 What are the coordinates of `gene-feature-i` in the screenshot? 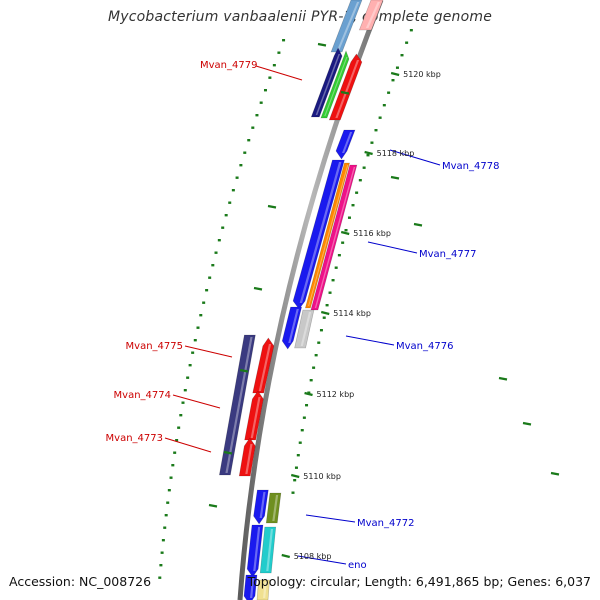 It's located at (334, 237).